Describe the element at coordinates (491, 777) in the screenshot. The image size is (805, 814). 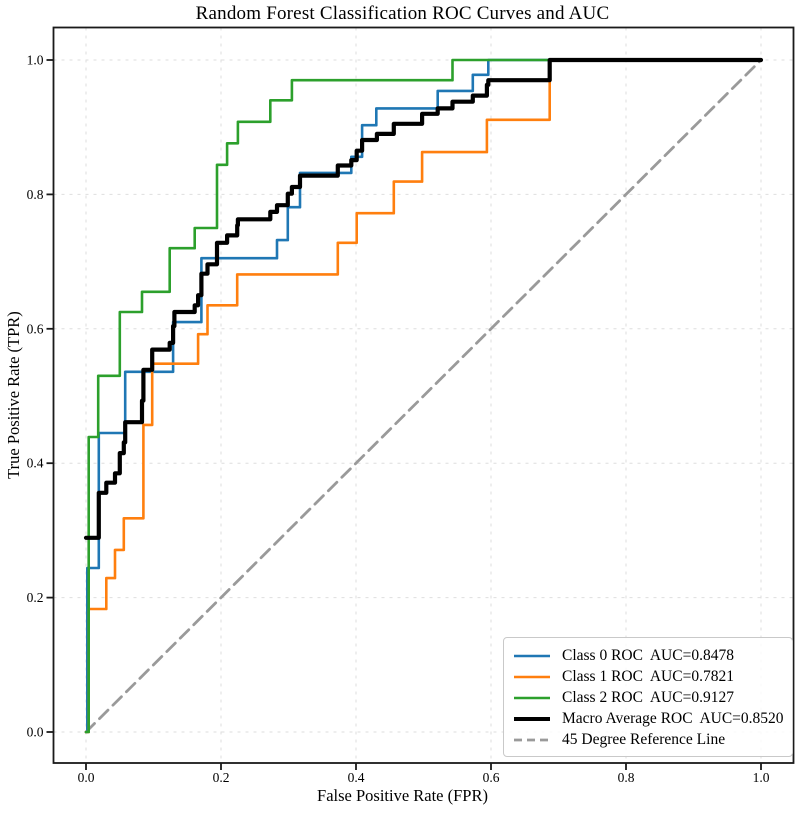
I see `x-tick-label: 0.6` at that location.